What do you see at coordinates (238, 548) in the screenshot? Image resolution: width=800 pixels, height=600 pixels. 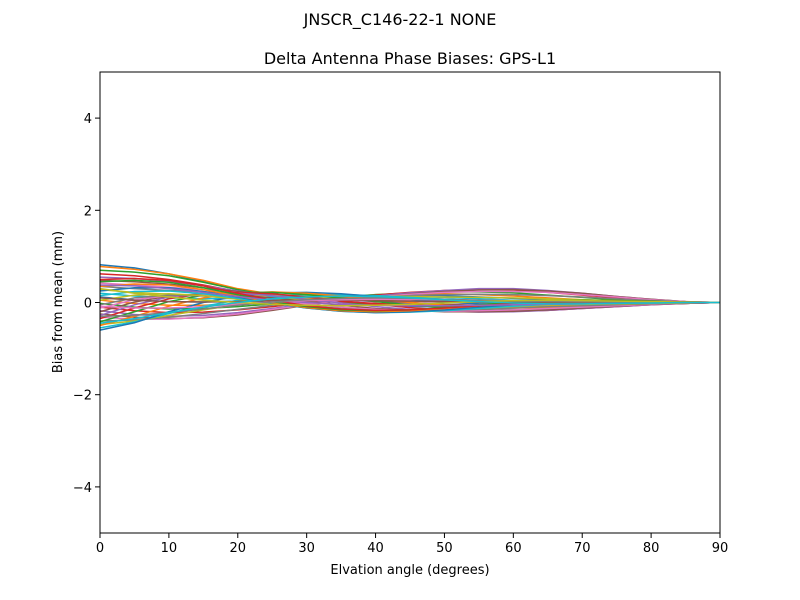 I see `x-tick-label: 20` at bounding box center [238, 548].